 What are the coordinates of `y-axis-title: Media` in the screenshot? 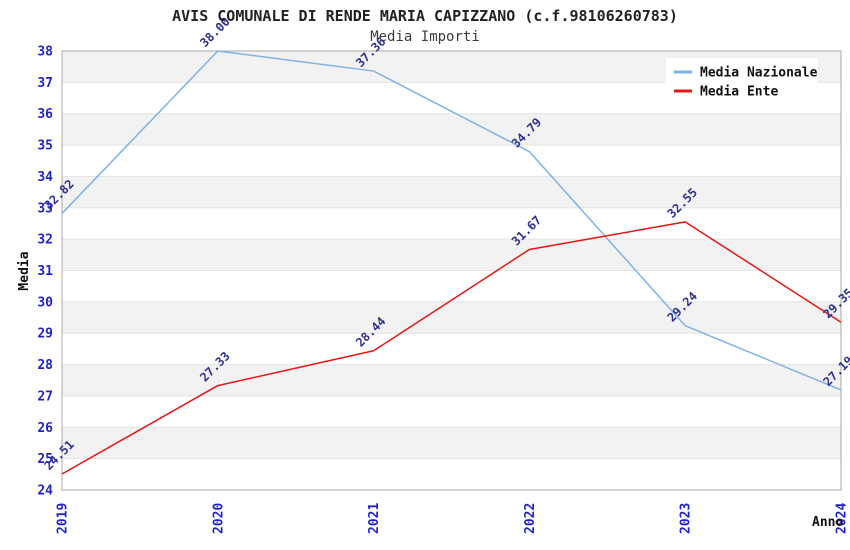 It's located at (24, 270).